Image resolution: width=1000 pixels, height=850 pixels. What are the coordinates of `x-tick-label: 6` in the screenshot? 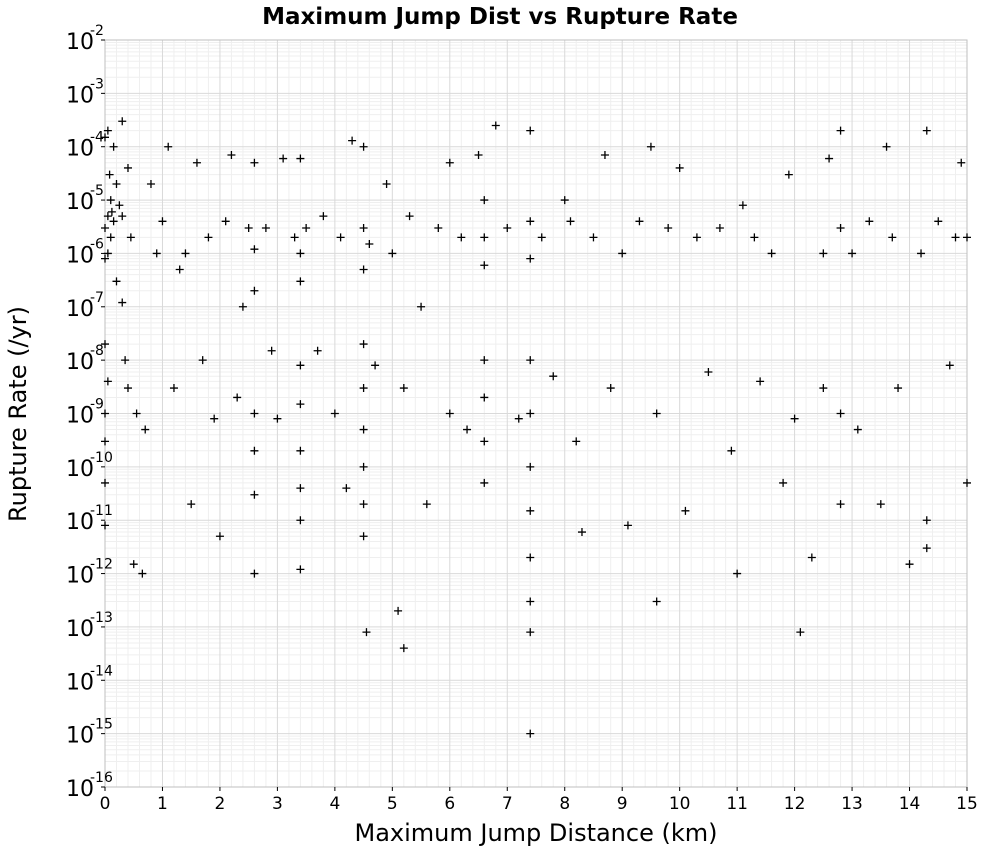 It's located at (449, 804).